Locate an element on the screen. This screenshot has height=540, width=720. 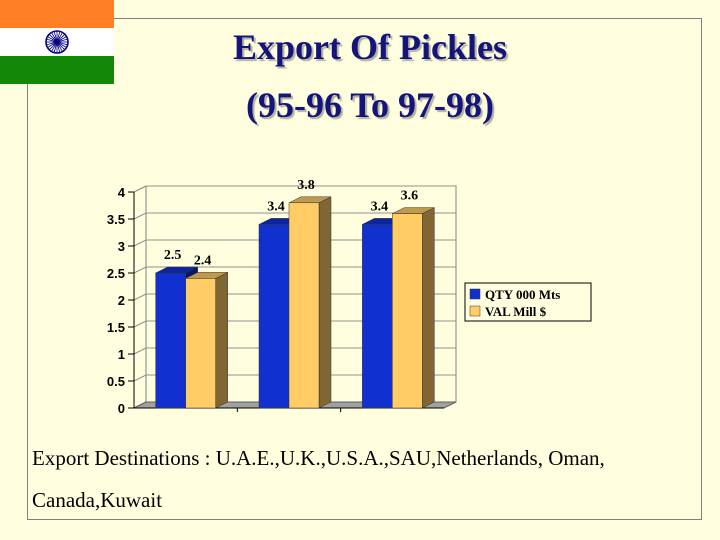
y-tick-label: 2 is located at coordinates (121, 300).